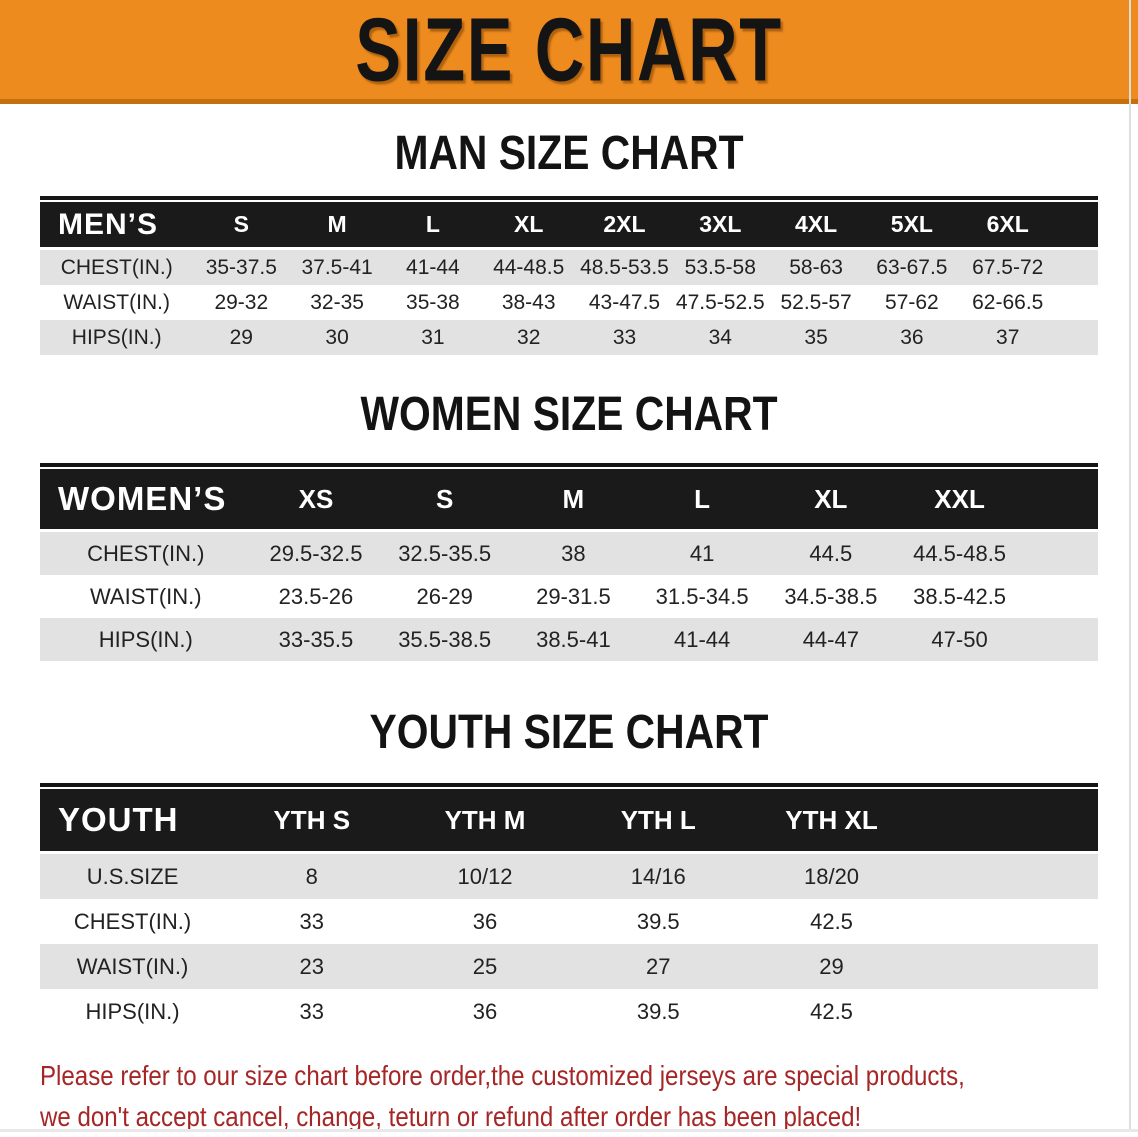 Image resolution: width=1138 pixels, height=1137 pixels. I want to click on size-column-header: XXL, so click(959, 500).